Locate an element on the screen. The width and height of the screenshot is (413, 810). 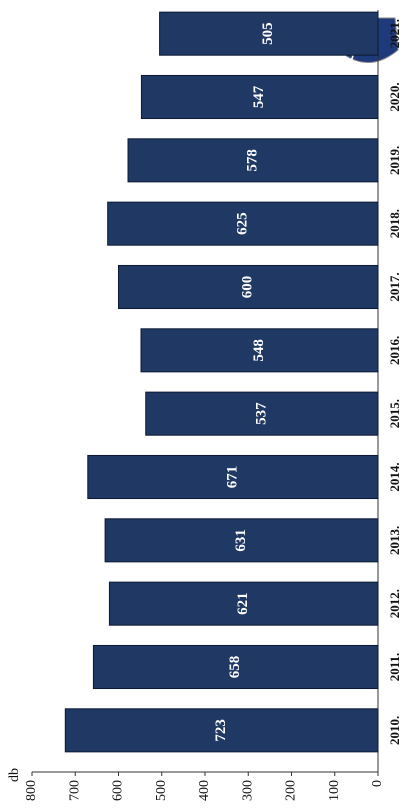
value-label: 658 is located at coordinates (235, 667).